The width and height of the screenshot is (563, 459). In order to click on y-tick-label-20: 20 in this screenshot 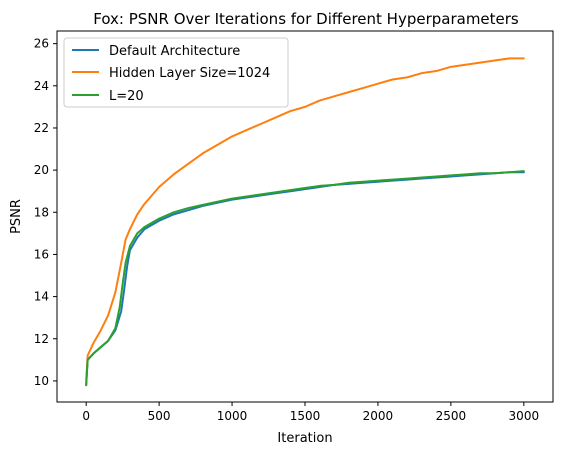, I will do `click(41, 170)`.